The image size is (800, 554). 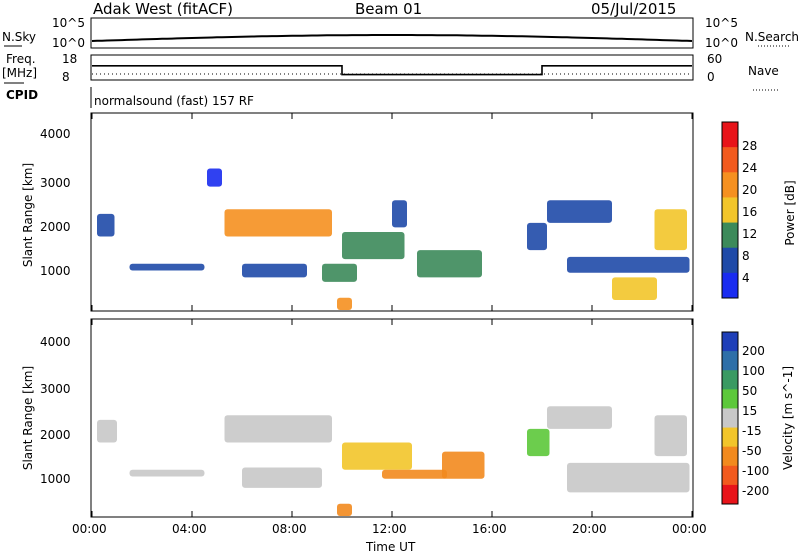 I want to click on power-ytick-1000: 1000, so click(x=55, y=271).